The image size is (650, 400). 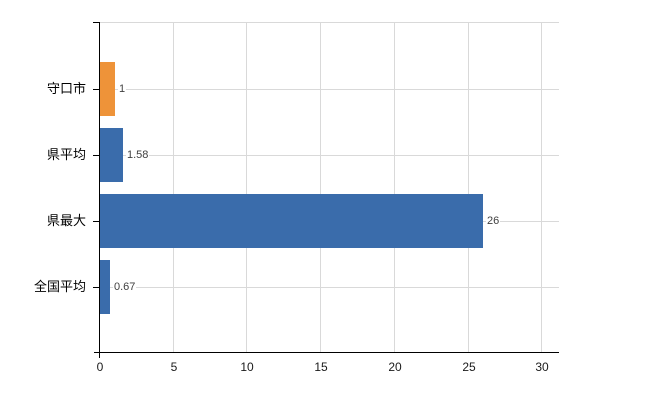 What do you see at coordinates (100, 367) in the screenshot?
I see `x-tick-label: 0` at bounding box center [100, 367].